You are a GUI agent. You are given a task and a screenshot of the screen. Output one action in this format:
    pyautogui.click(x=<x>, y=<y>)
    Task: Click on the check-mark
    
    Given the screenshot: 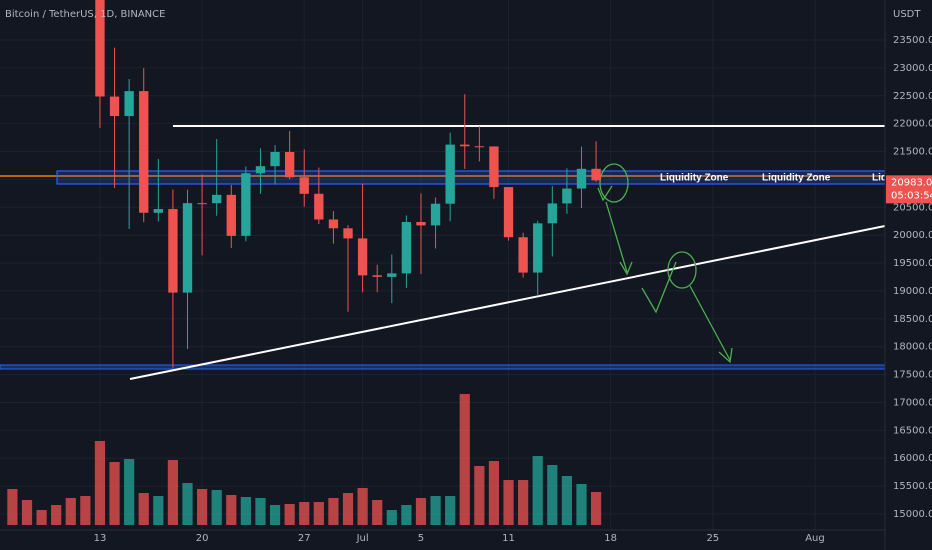 What is the action you would take?
    pyautogui.click(x=605, y=193)
    